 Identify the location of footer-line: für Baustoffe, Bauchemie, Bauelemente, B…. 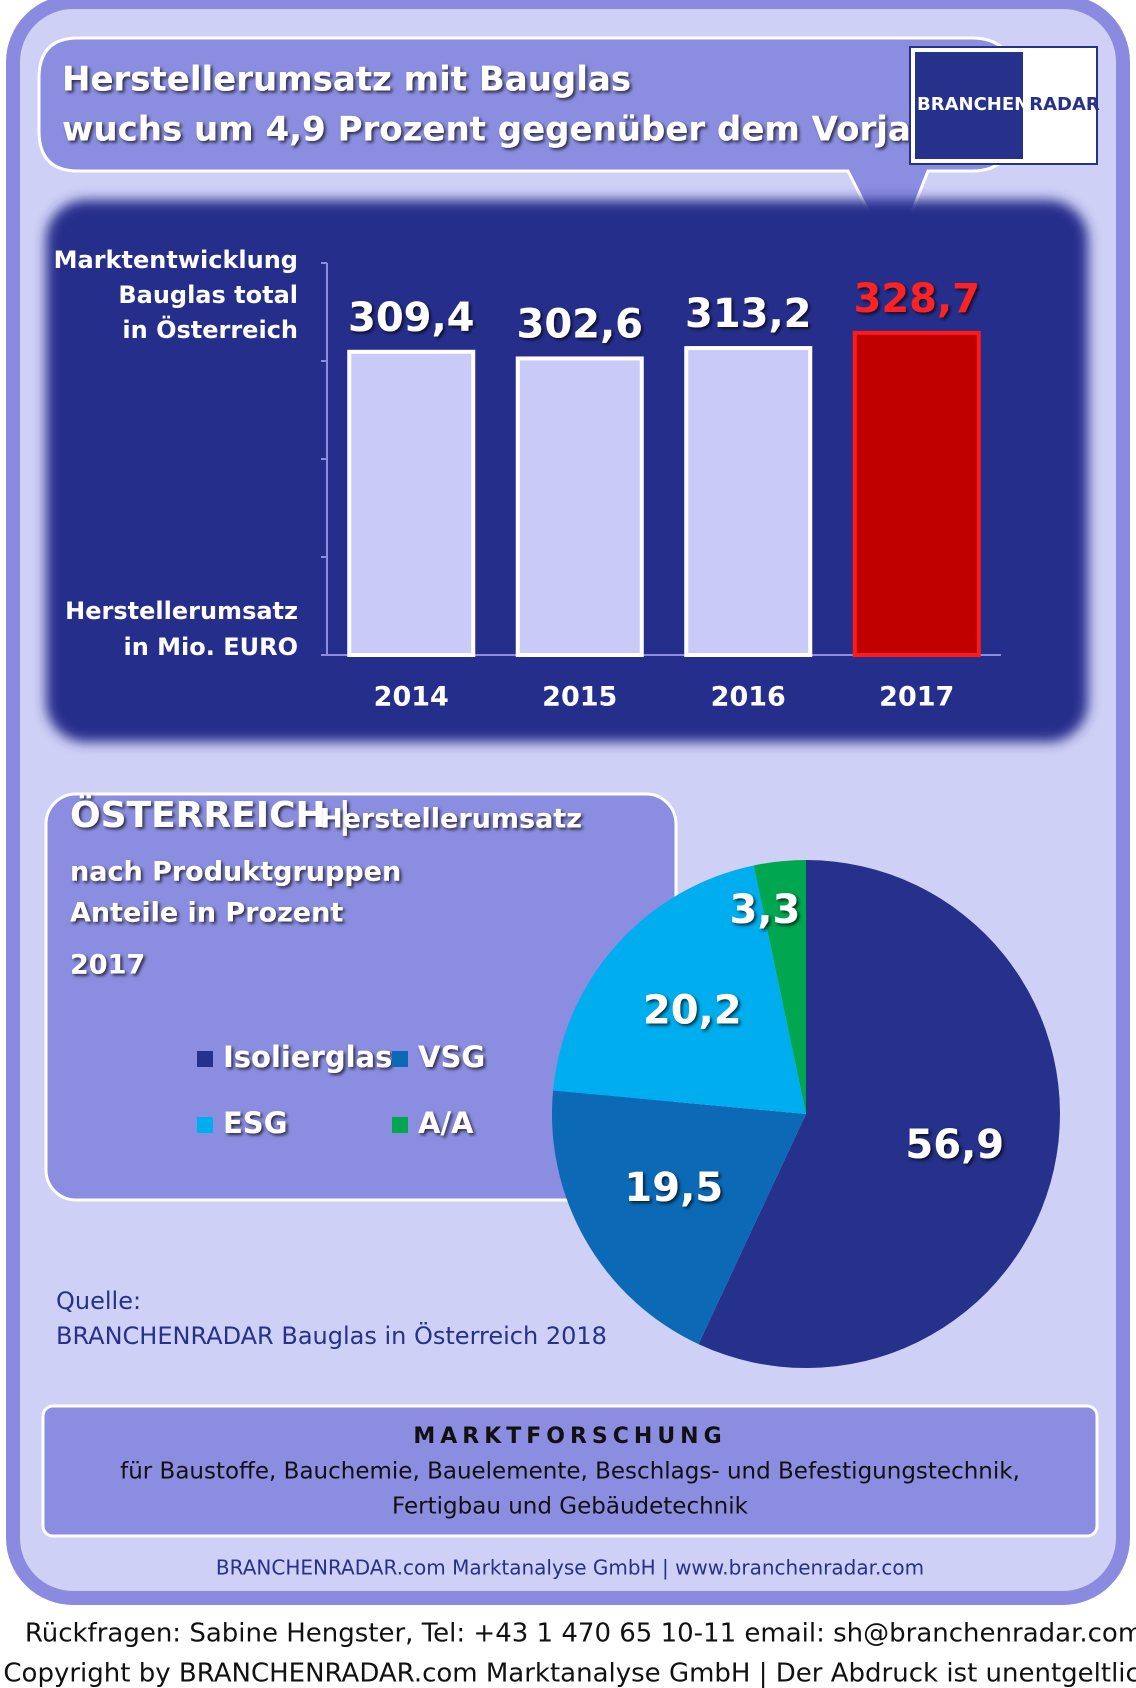
(570, 1472).